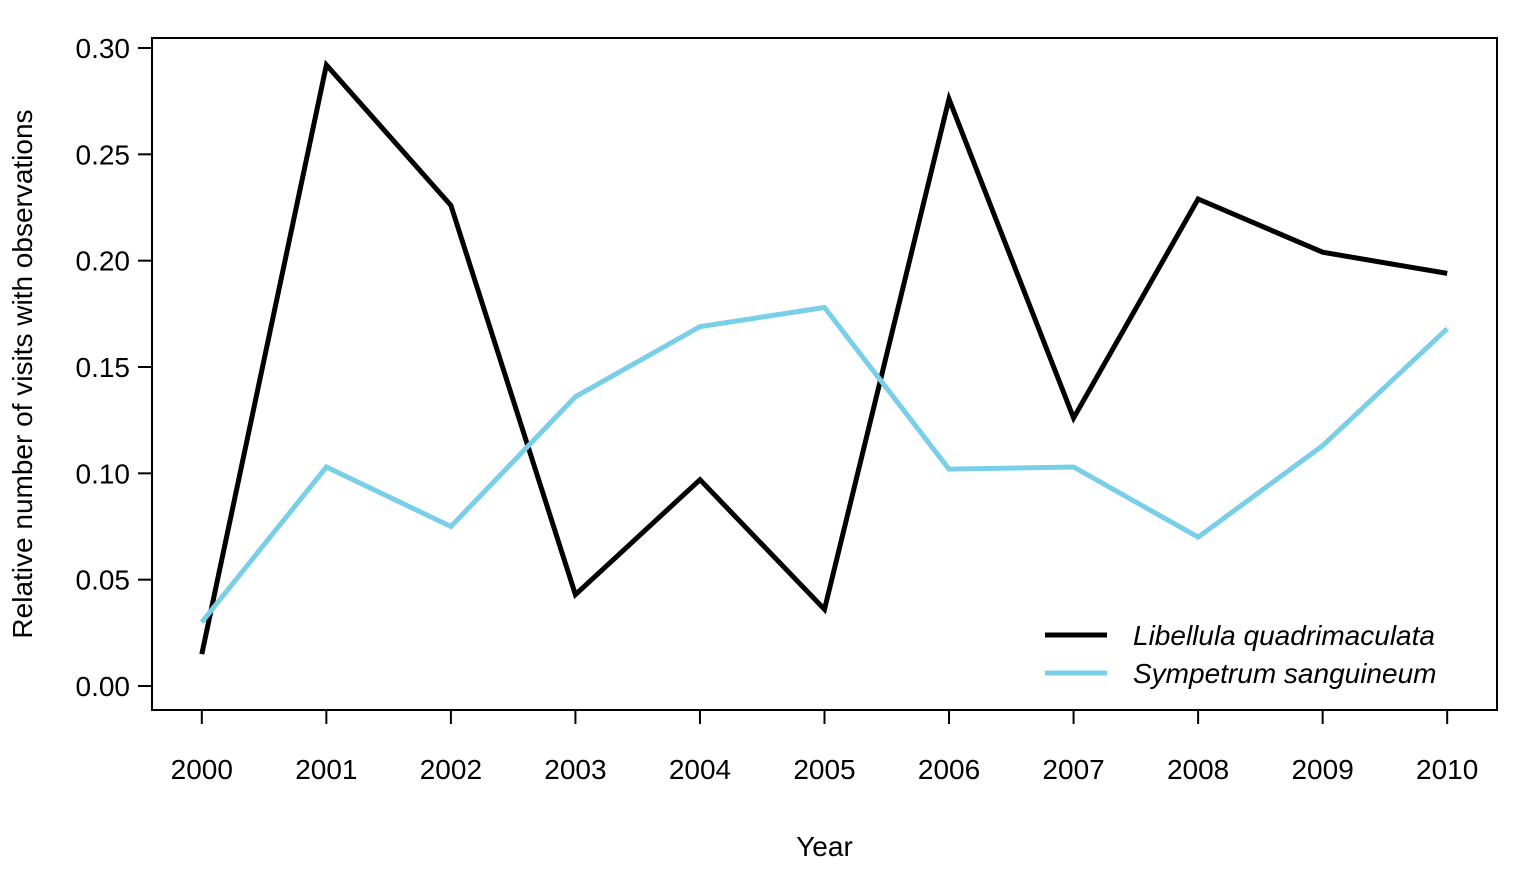 This screenshot has height=869, width=1536. What do you see at coordinates (103, 154) in the screenshot?
I see `y-tick-label: 0.25` at bounding box center [103, 154].